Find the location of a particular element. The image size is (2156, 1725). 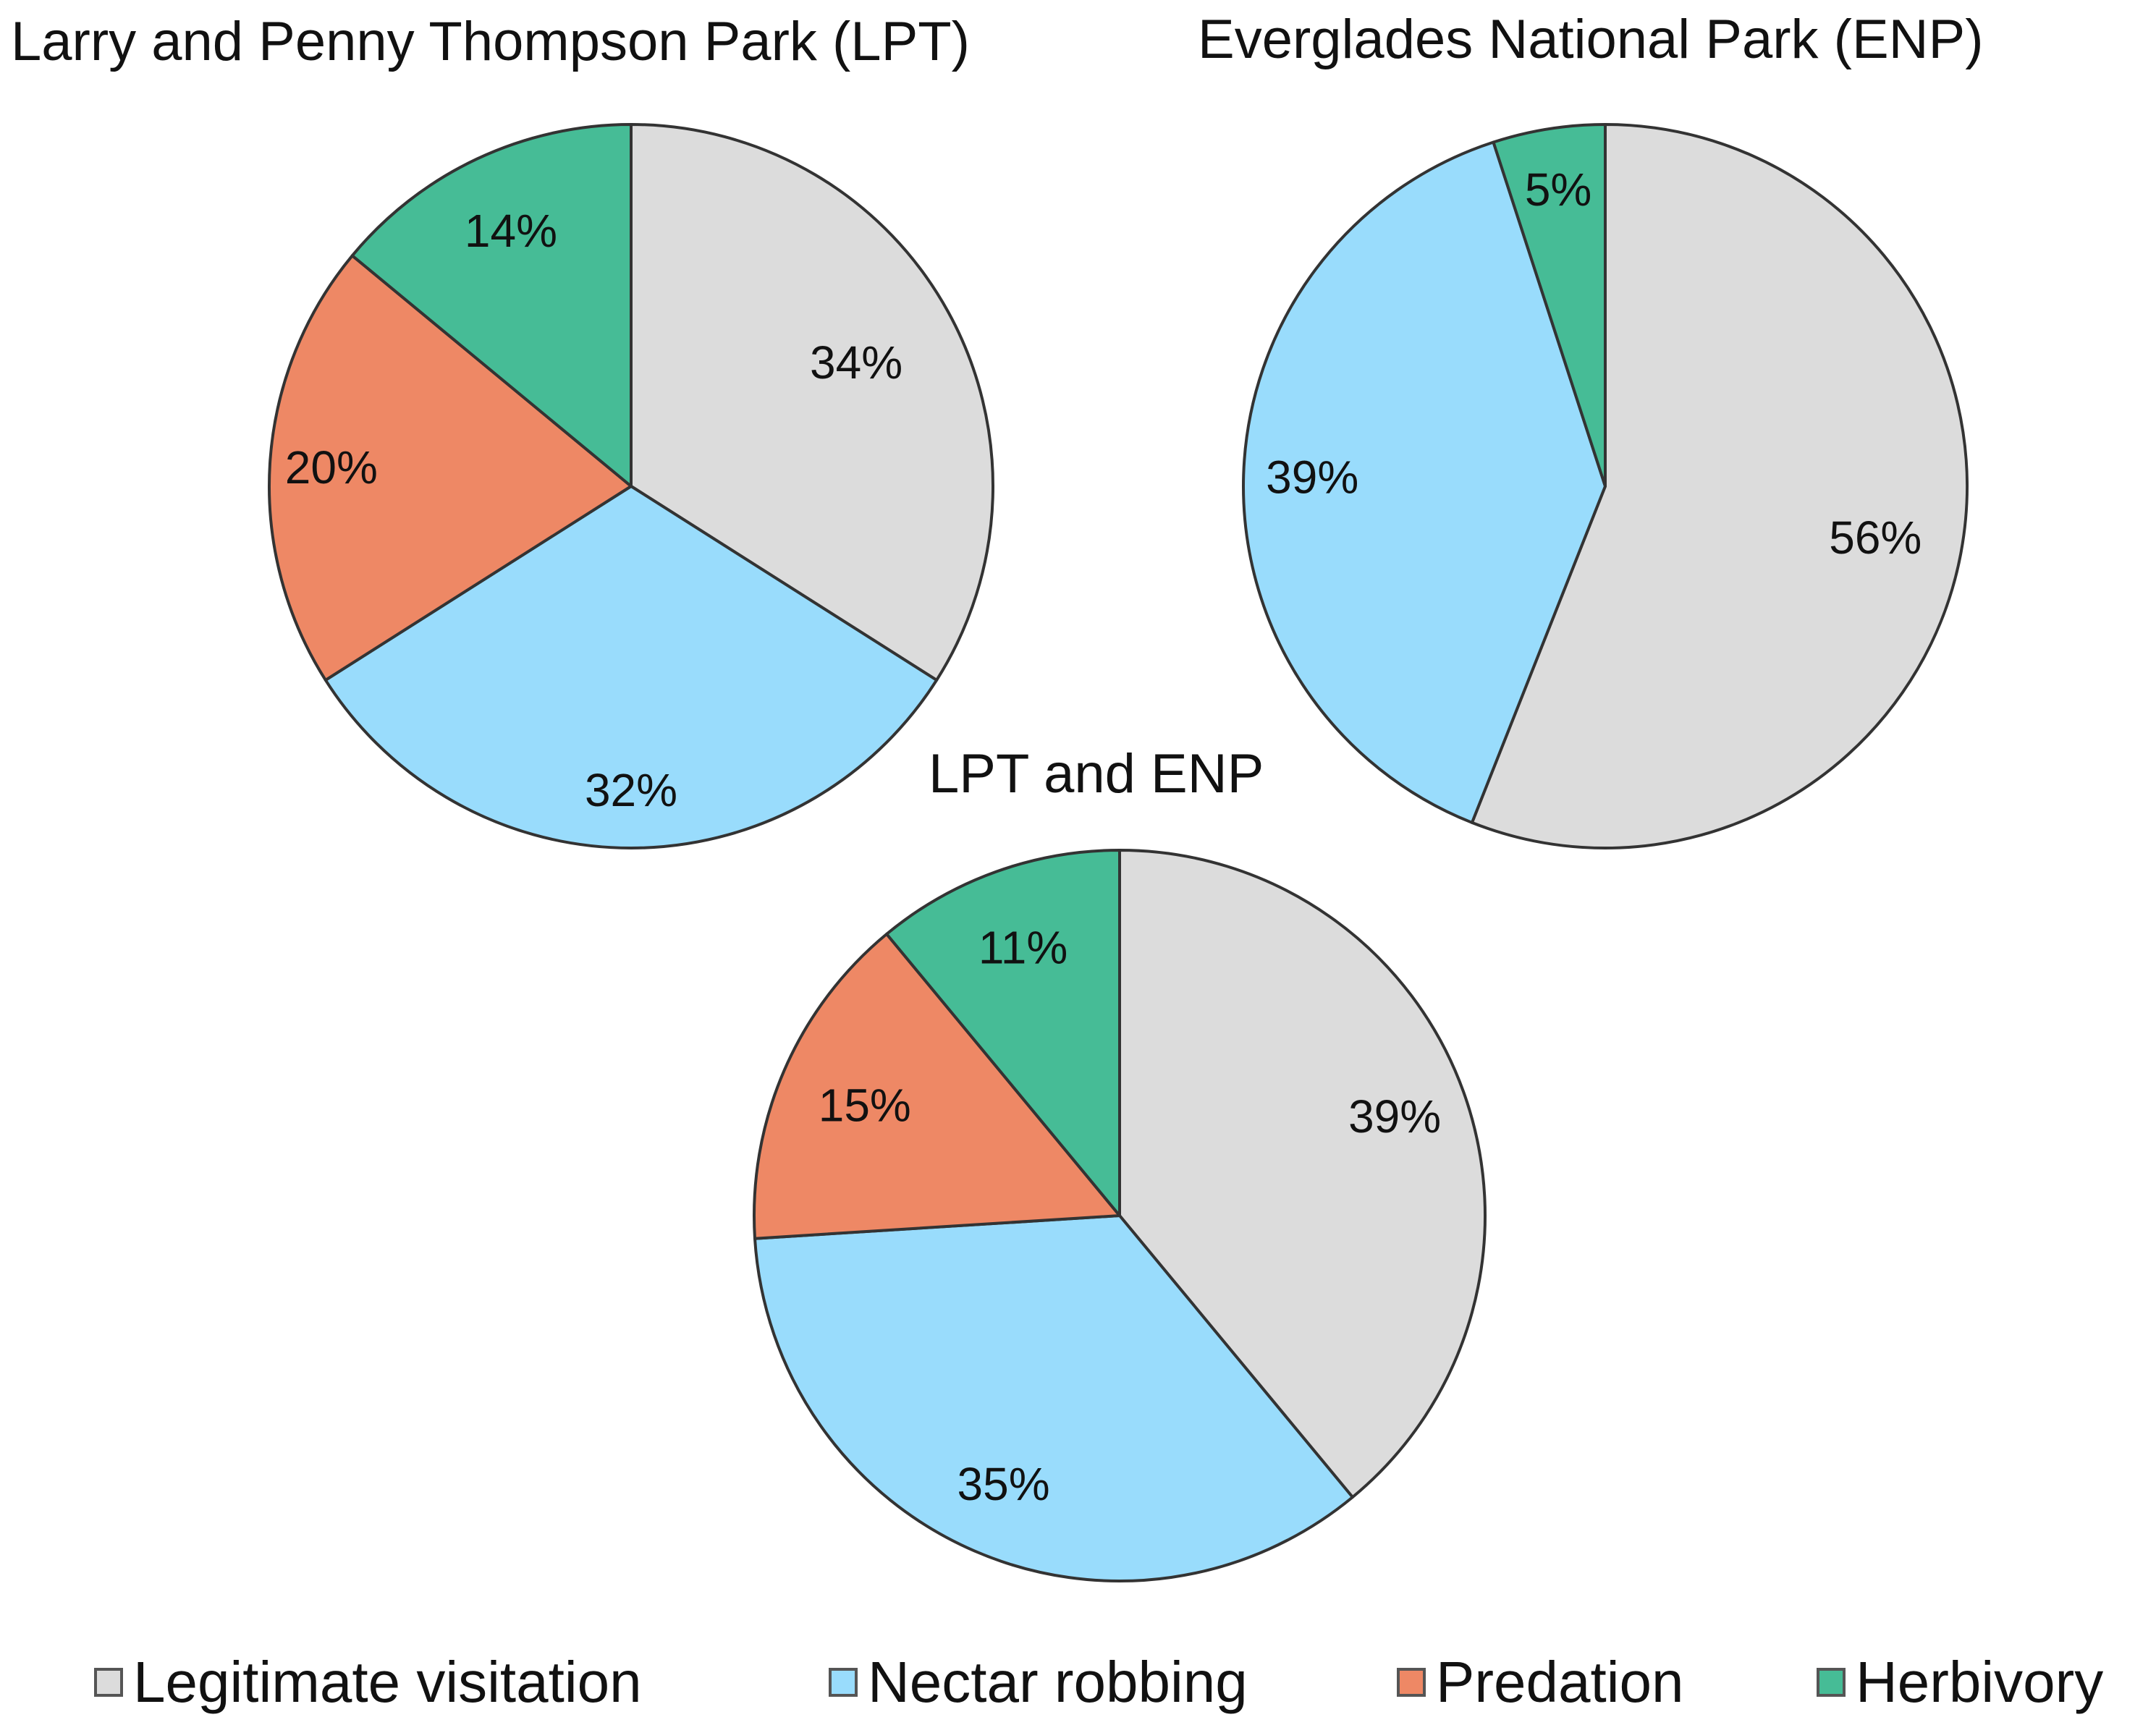

slice-label: 5% is located at coordinates (1559, 190).